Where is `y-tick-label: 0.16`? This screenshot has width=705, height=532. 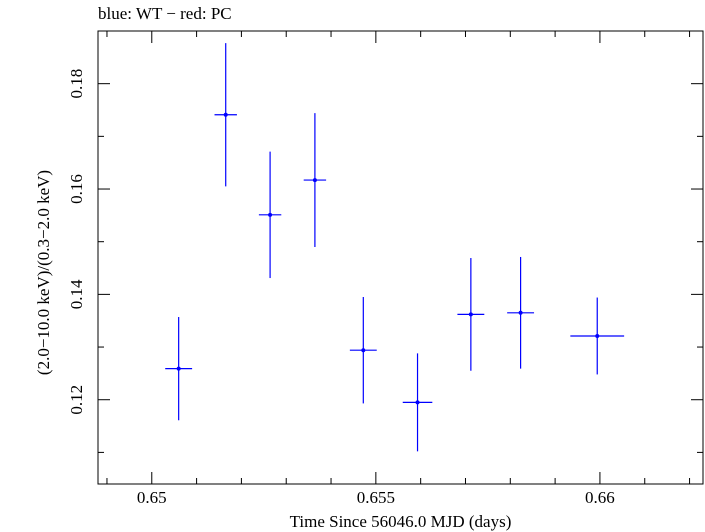 y-tick-label: 0.16 is located at coordinates (76, 189).